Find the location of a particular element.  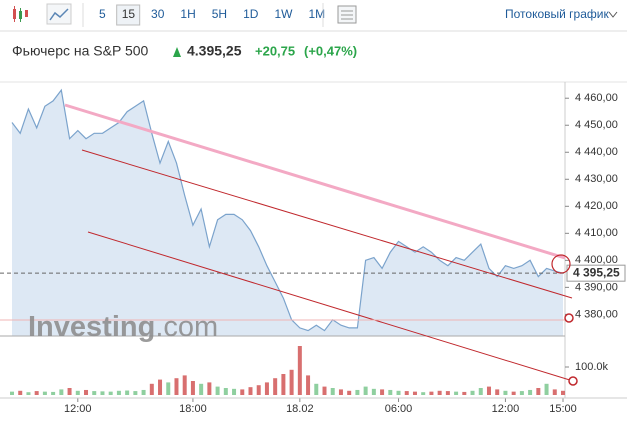

x-tick-label: 06:00 is located at coordinates (399, 409).